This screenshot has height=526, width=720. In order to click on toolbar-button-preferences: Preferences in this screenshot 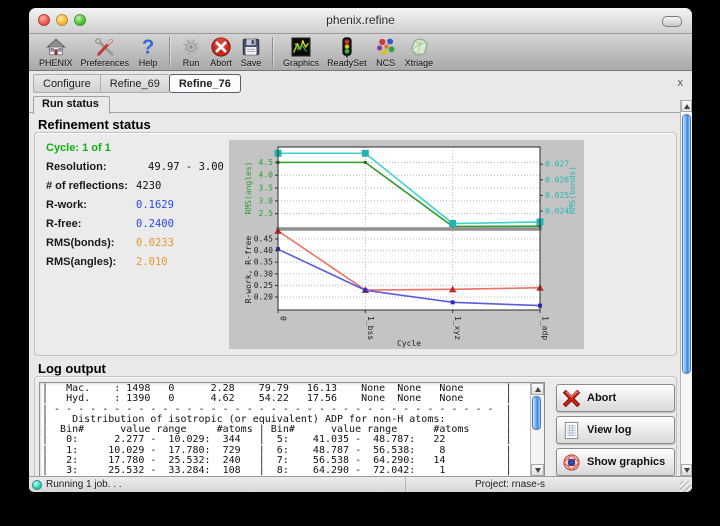, I will do `click(105, 52)`.